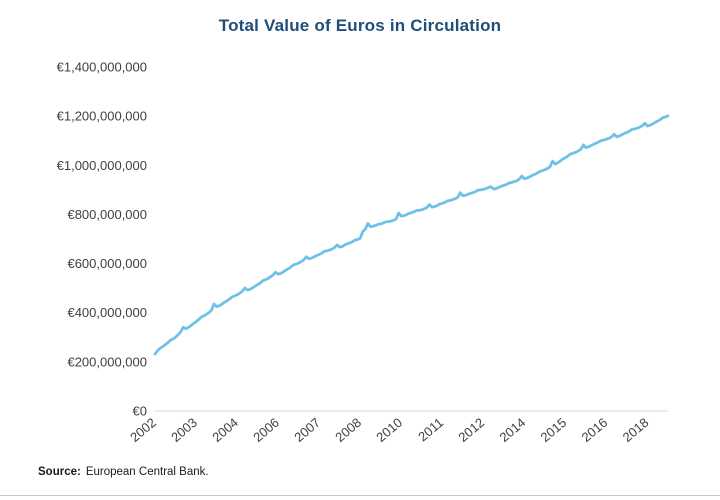 This screenshot has height=500, width=720. Describe the element at coordinates (107, 312) in the screenshot. I see `y-tick-label: €400,000,000` at that location.